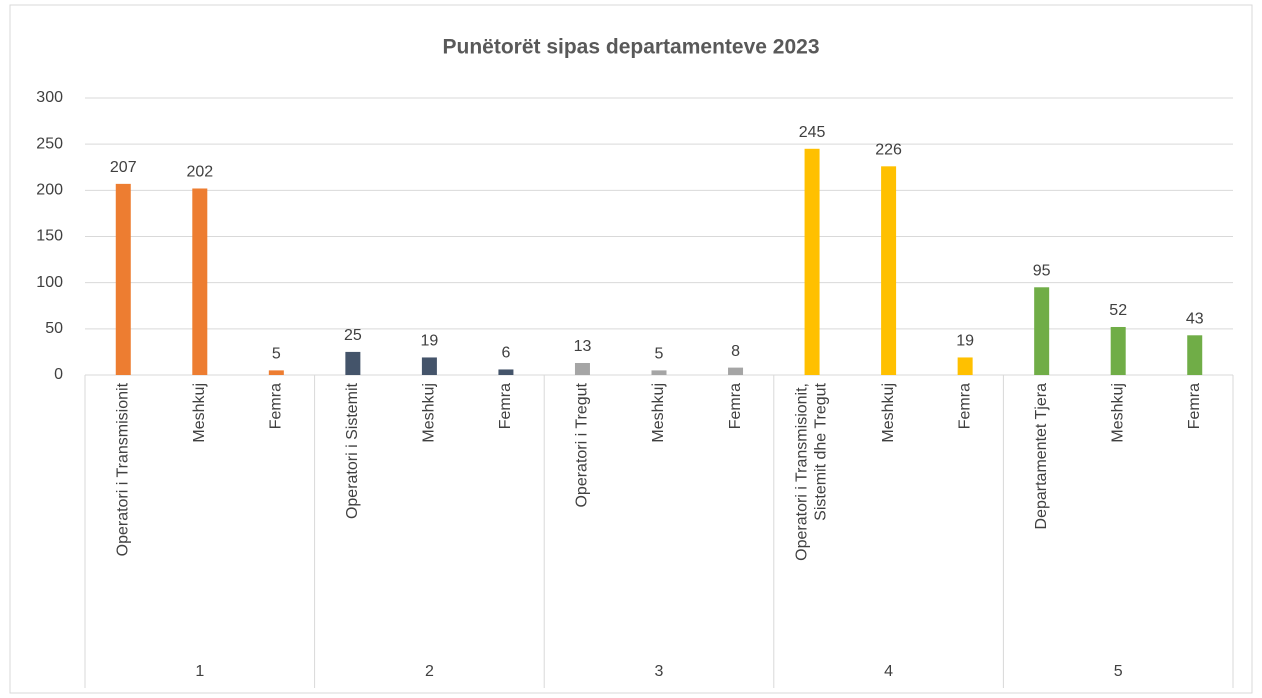 The image size is (1262, 698). What do you see at coordinates (353, 335) in the screenshot?
I see `data-label: 25` at bounding box center [353, 335].